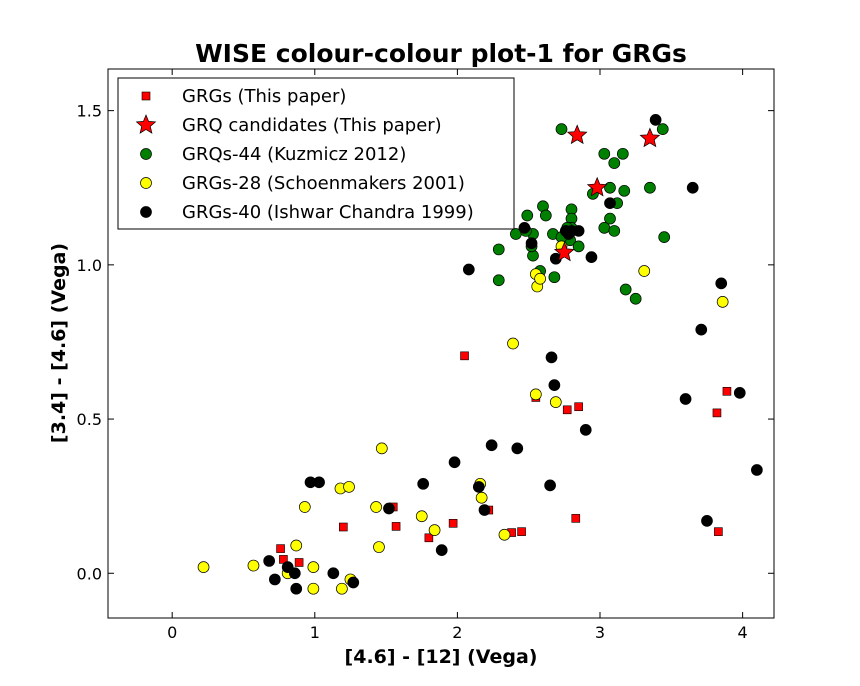 The height and width of the screenshot is (686, 860). Describe the element at coordinates (59, 343) in the screenshot. I see `y-axis-title: [3.4] - [4.6] (Vega)` at that location.